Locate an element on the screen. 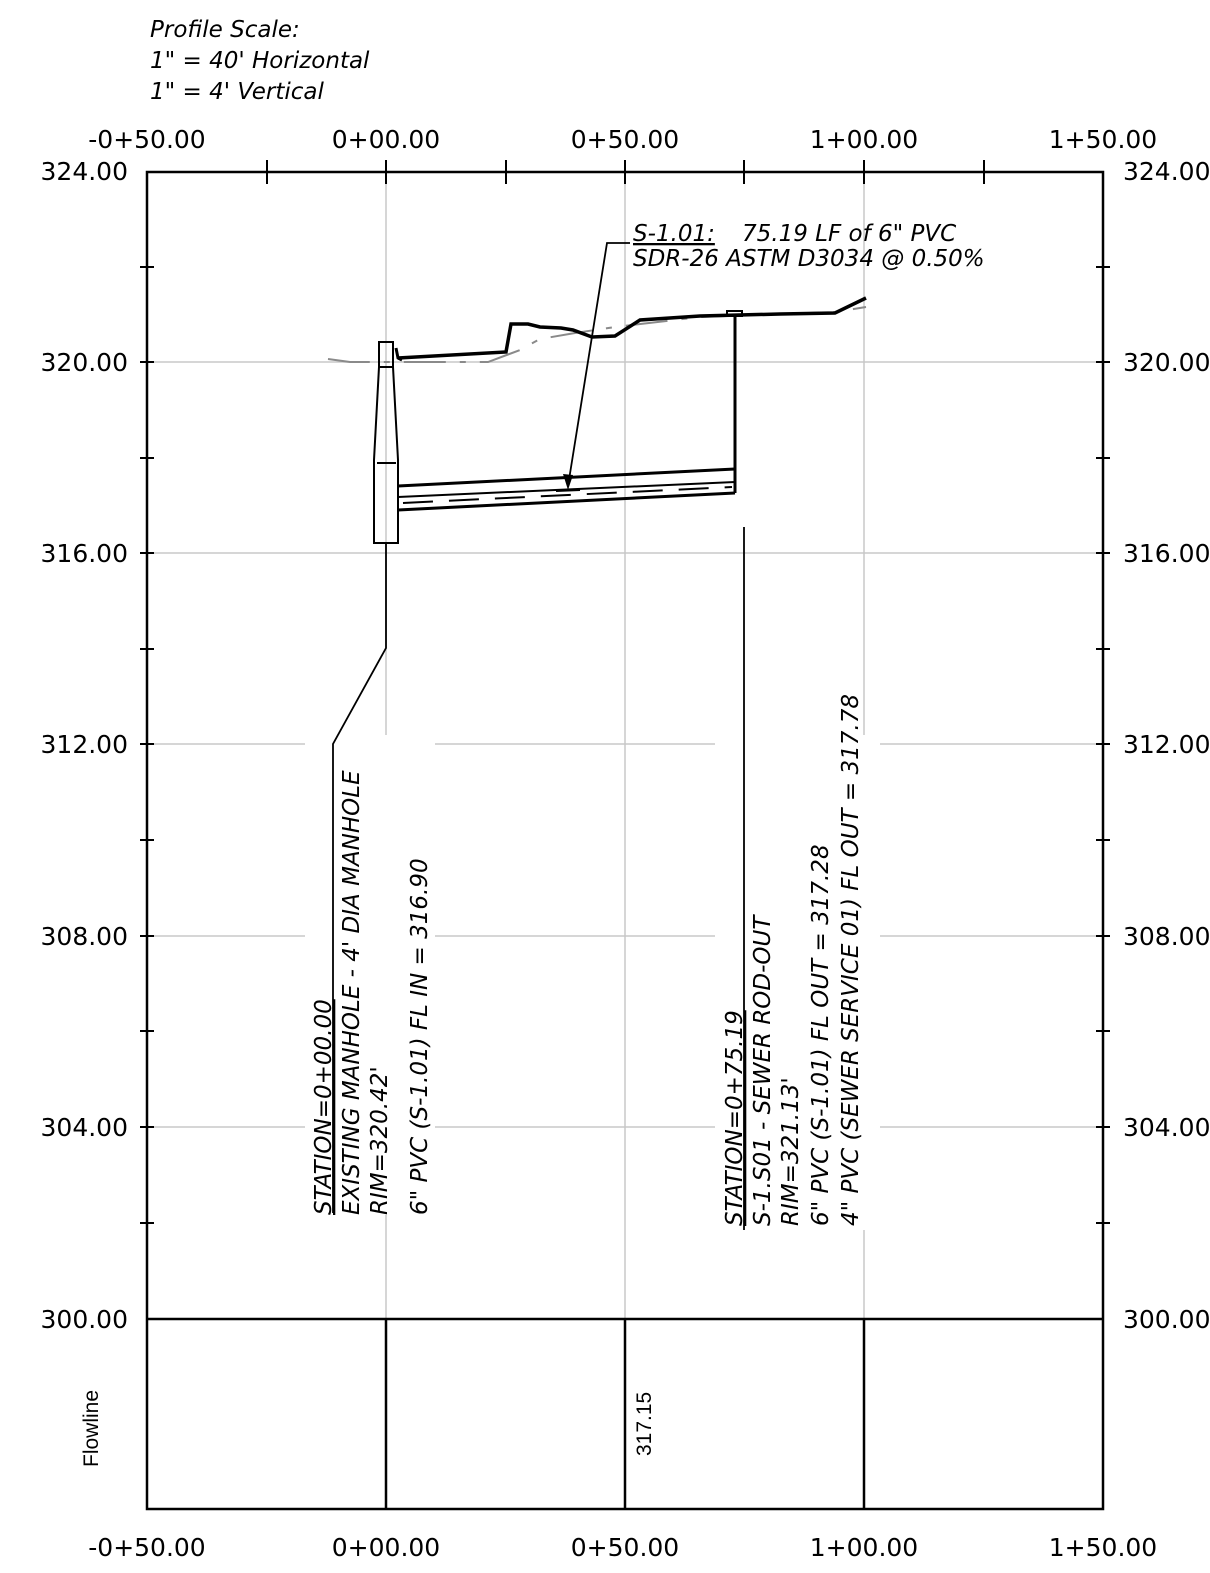 This screenshot has width=1210, height=1573. manhole-name: EXISTING MANHOLE - 4' DIA MANHOLE is located at coordinates (352, 992).